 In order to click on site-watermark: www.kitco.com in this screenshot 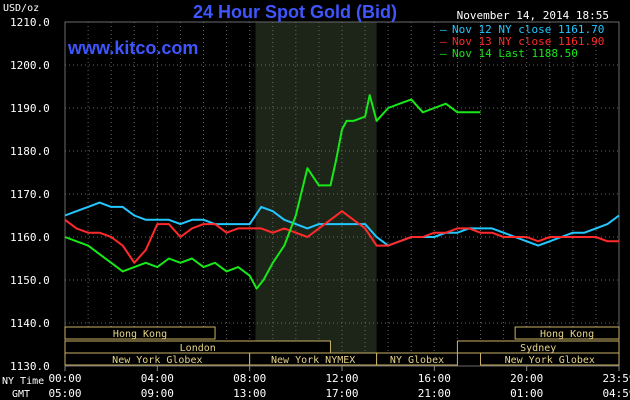, I will do `click(132, 48)`.